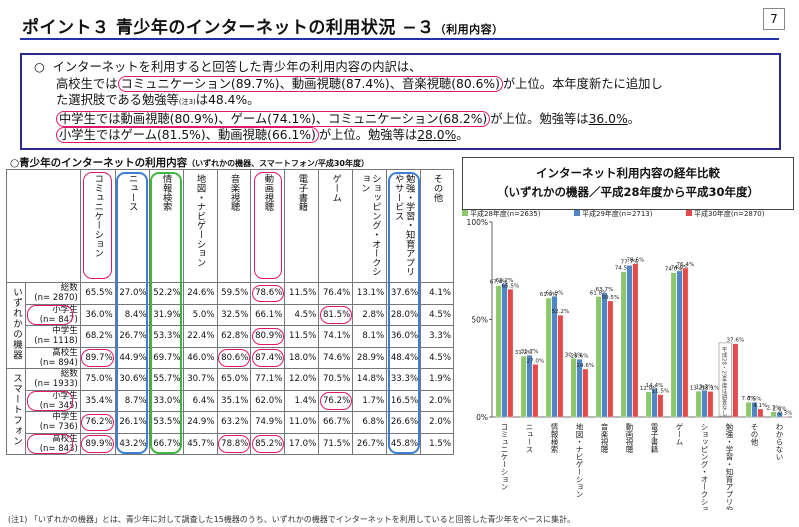  I want to click on data-label: 68.2%, so click(505, 281).